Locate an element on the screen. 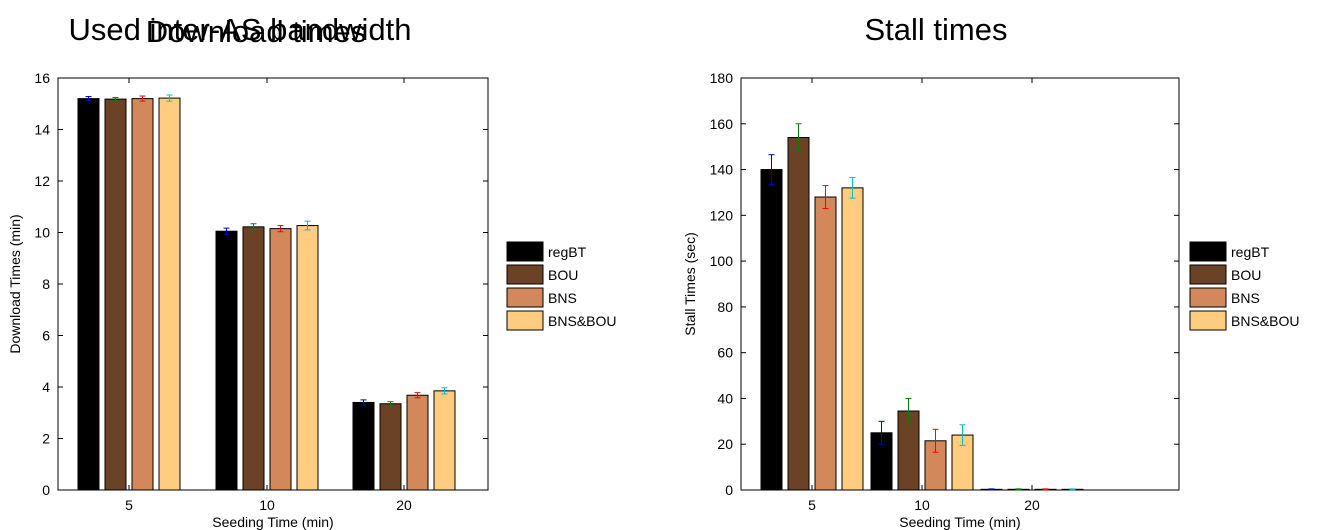 This screenshot has height=530, width=1321. y-tick-label: 180 is located at coordinates (722, 78).